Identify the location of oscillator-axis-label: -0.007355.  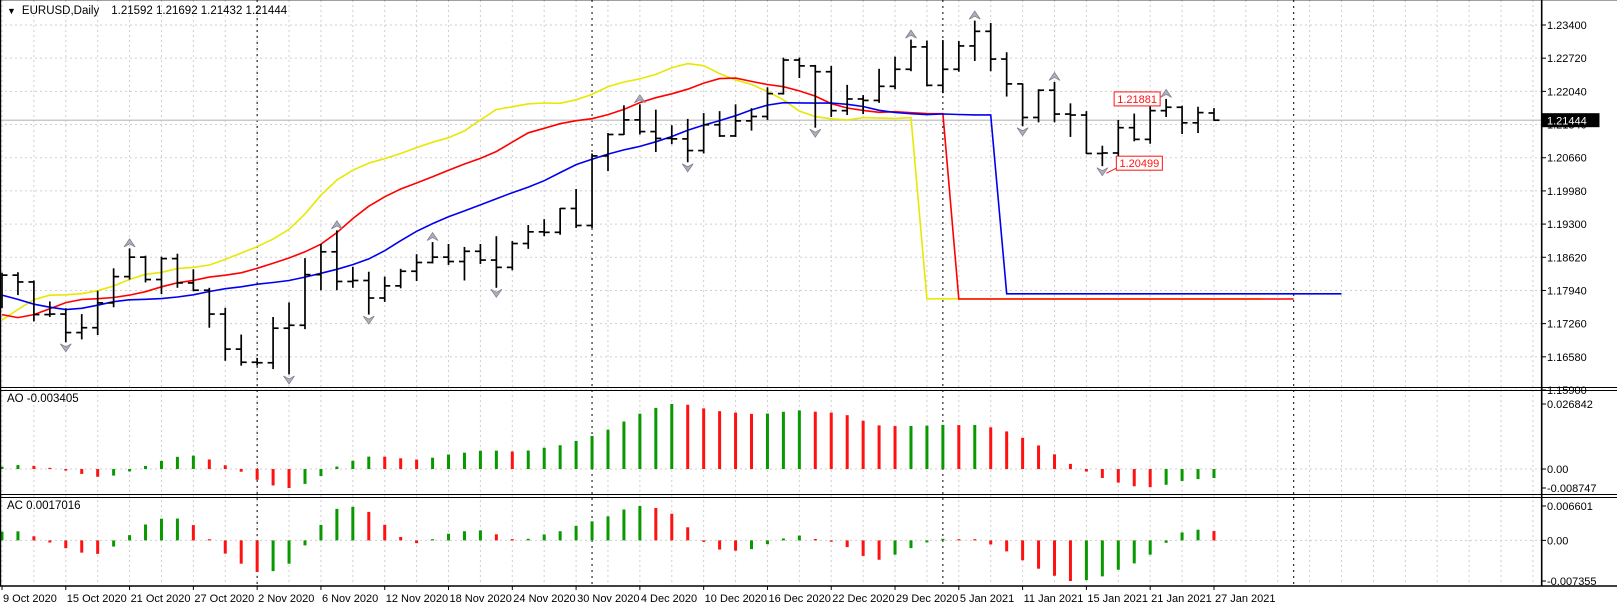
(1572, 582).